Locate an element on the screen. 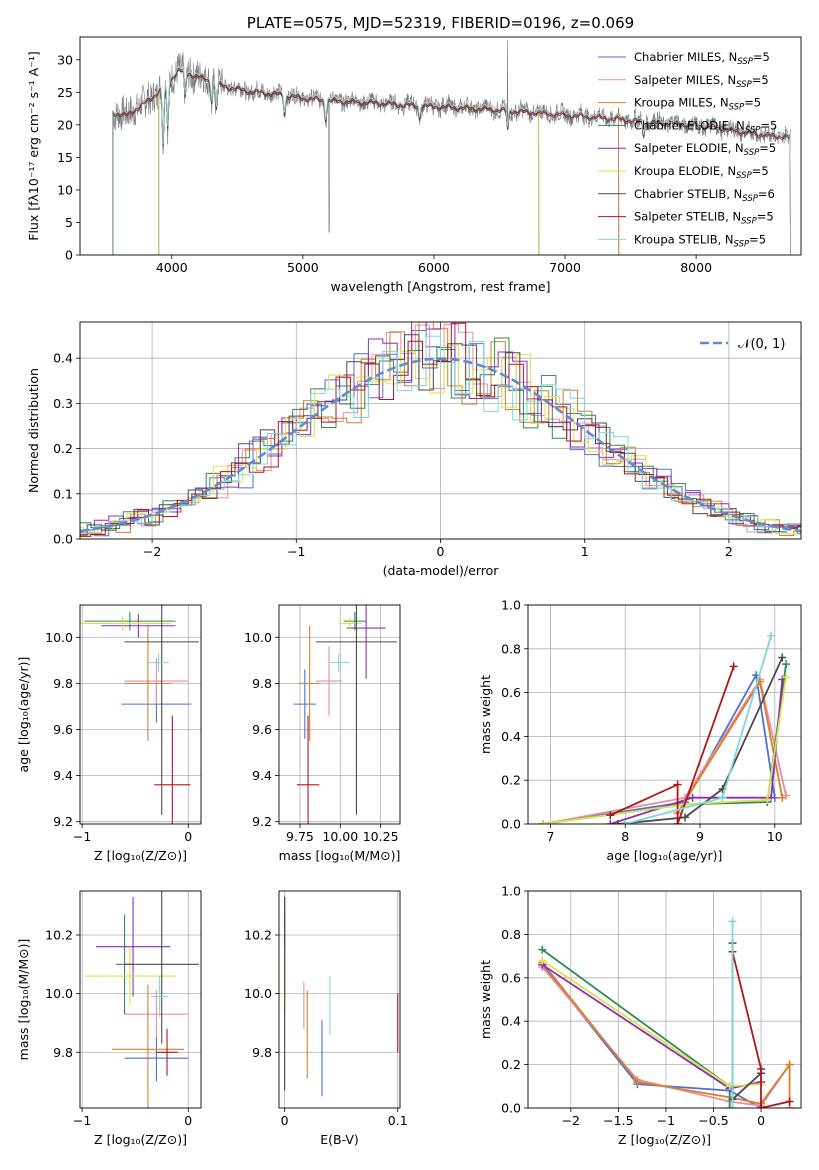 Image resolution: width=819 pixels, height=1170 pixels. salpeter-miles-weight-line is located at coordinates (664, 750).